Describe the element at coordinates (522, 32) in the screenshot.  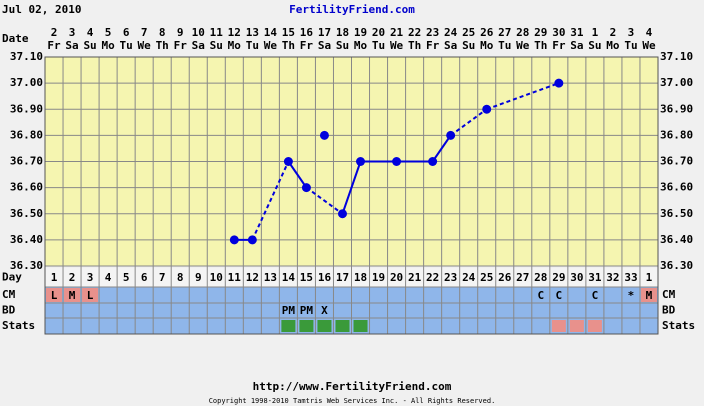
I see `date-label: 28` at that location.